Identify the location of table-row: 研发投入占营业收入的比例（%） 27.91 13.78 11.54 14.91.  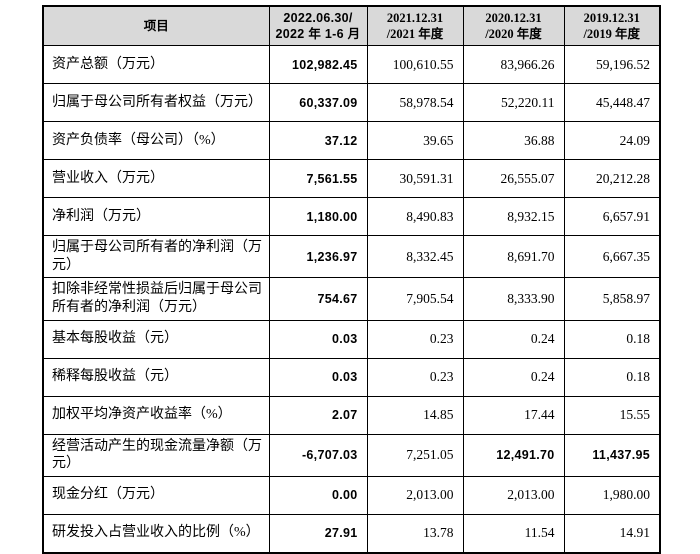
(351, 533).